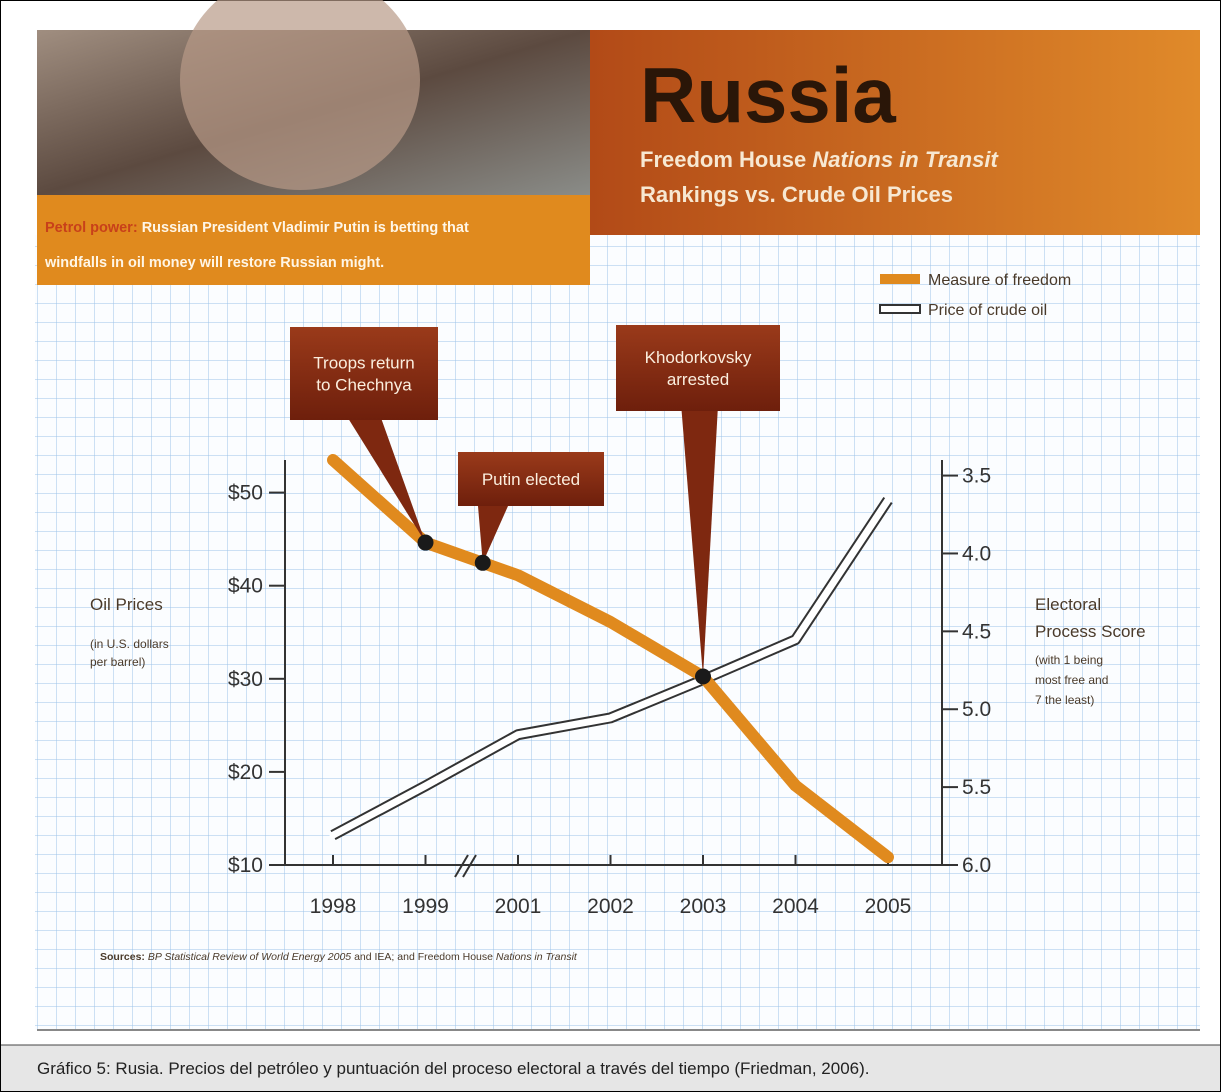 This screenshot has width=1221, height=1092. I want to click on callout-text: Khodorkovsky, so click(698, 357).